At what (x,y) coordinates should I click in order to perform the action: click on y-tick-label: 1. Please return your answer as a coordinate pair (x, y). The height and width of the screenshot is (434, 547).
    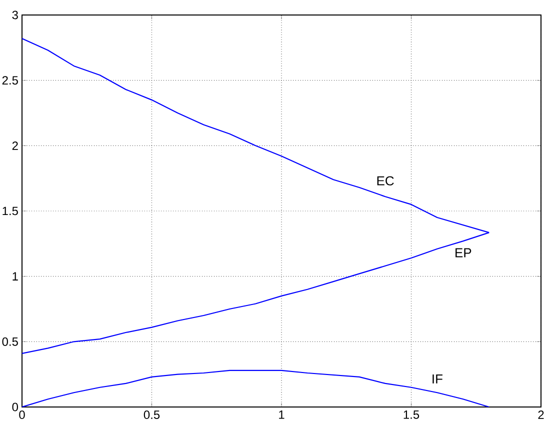
    Looking at the image, I should click on (15, 276).